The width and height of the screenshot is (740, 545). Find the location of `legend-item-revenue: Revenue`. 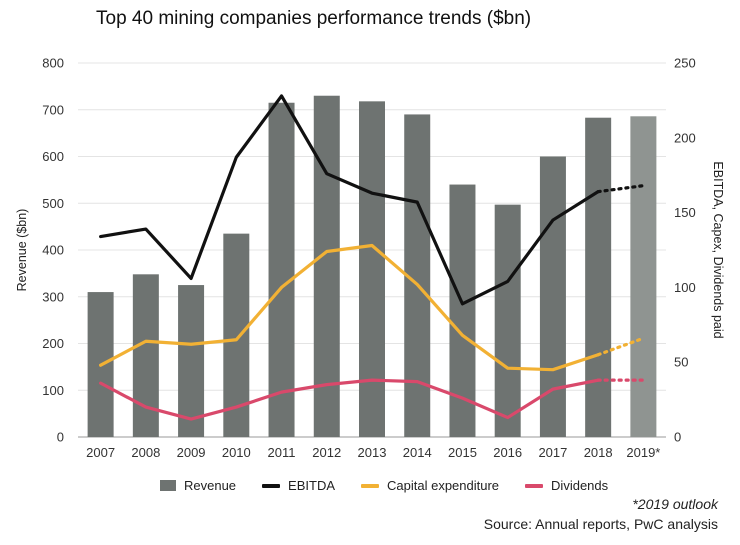

legend-item-revenue: Revenue is located at coordinates (198, 485).